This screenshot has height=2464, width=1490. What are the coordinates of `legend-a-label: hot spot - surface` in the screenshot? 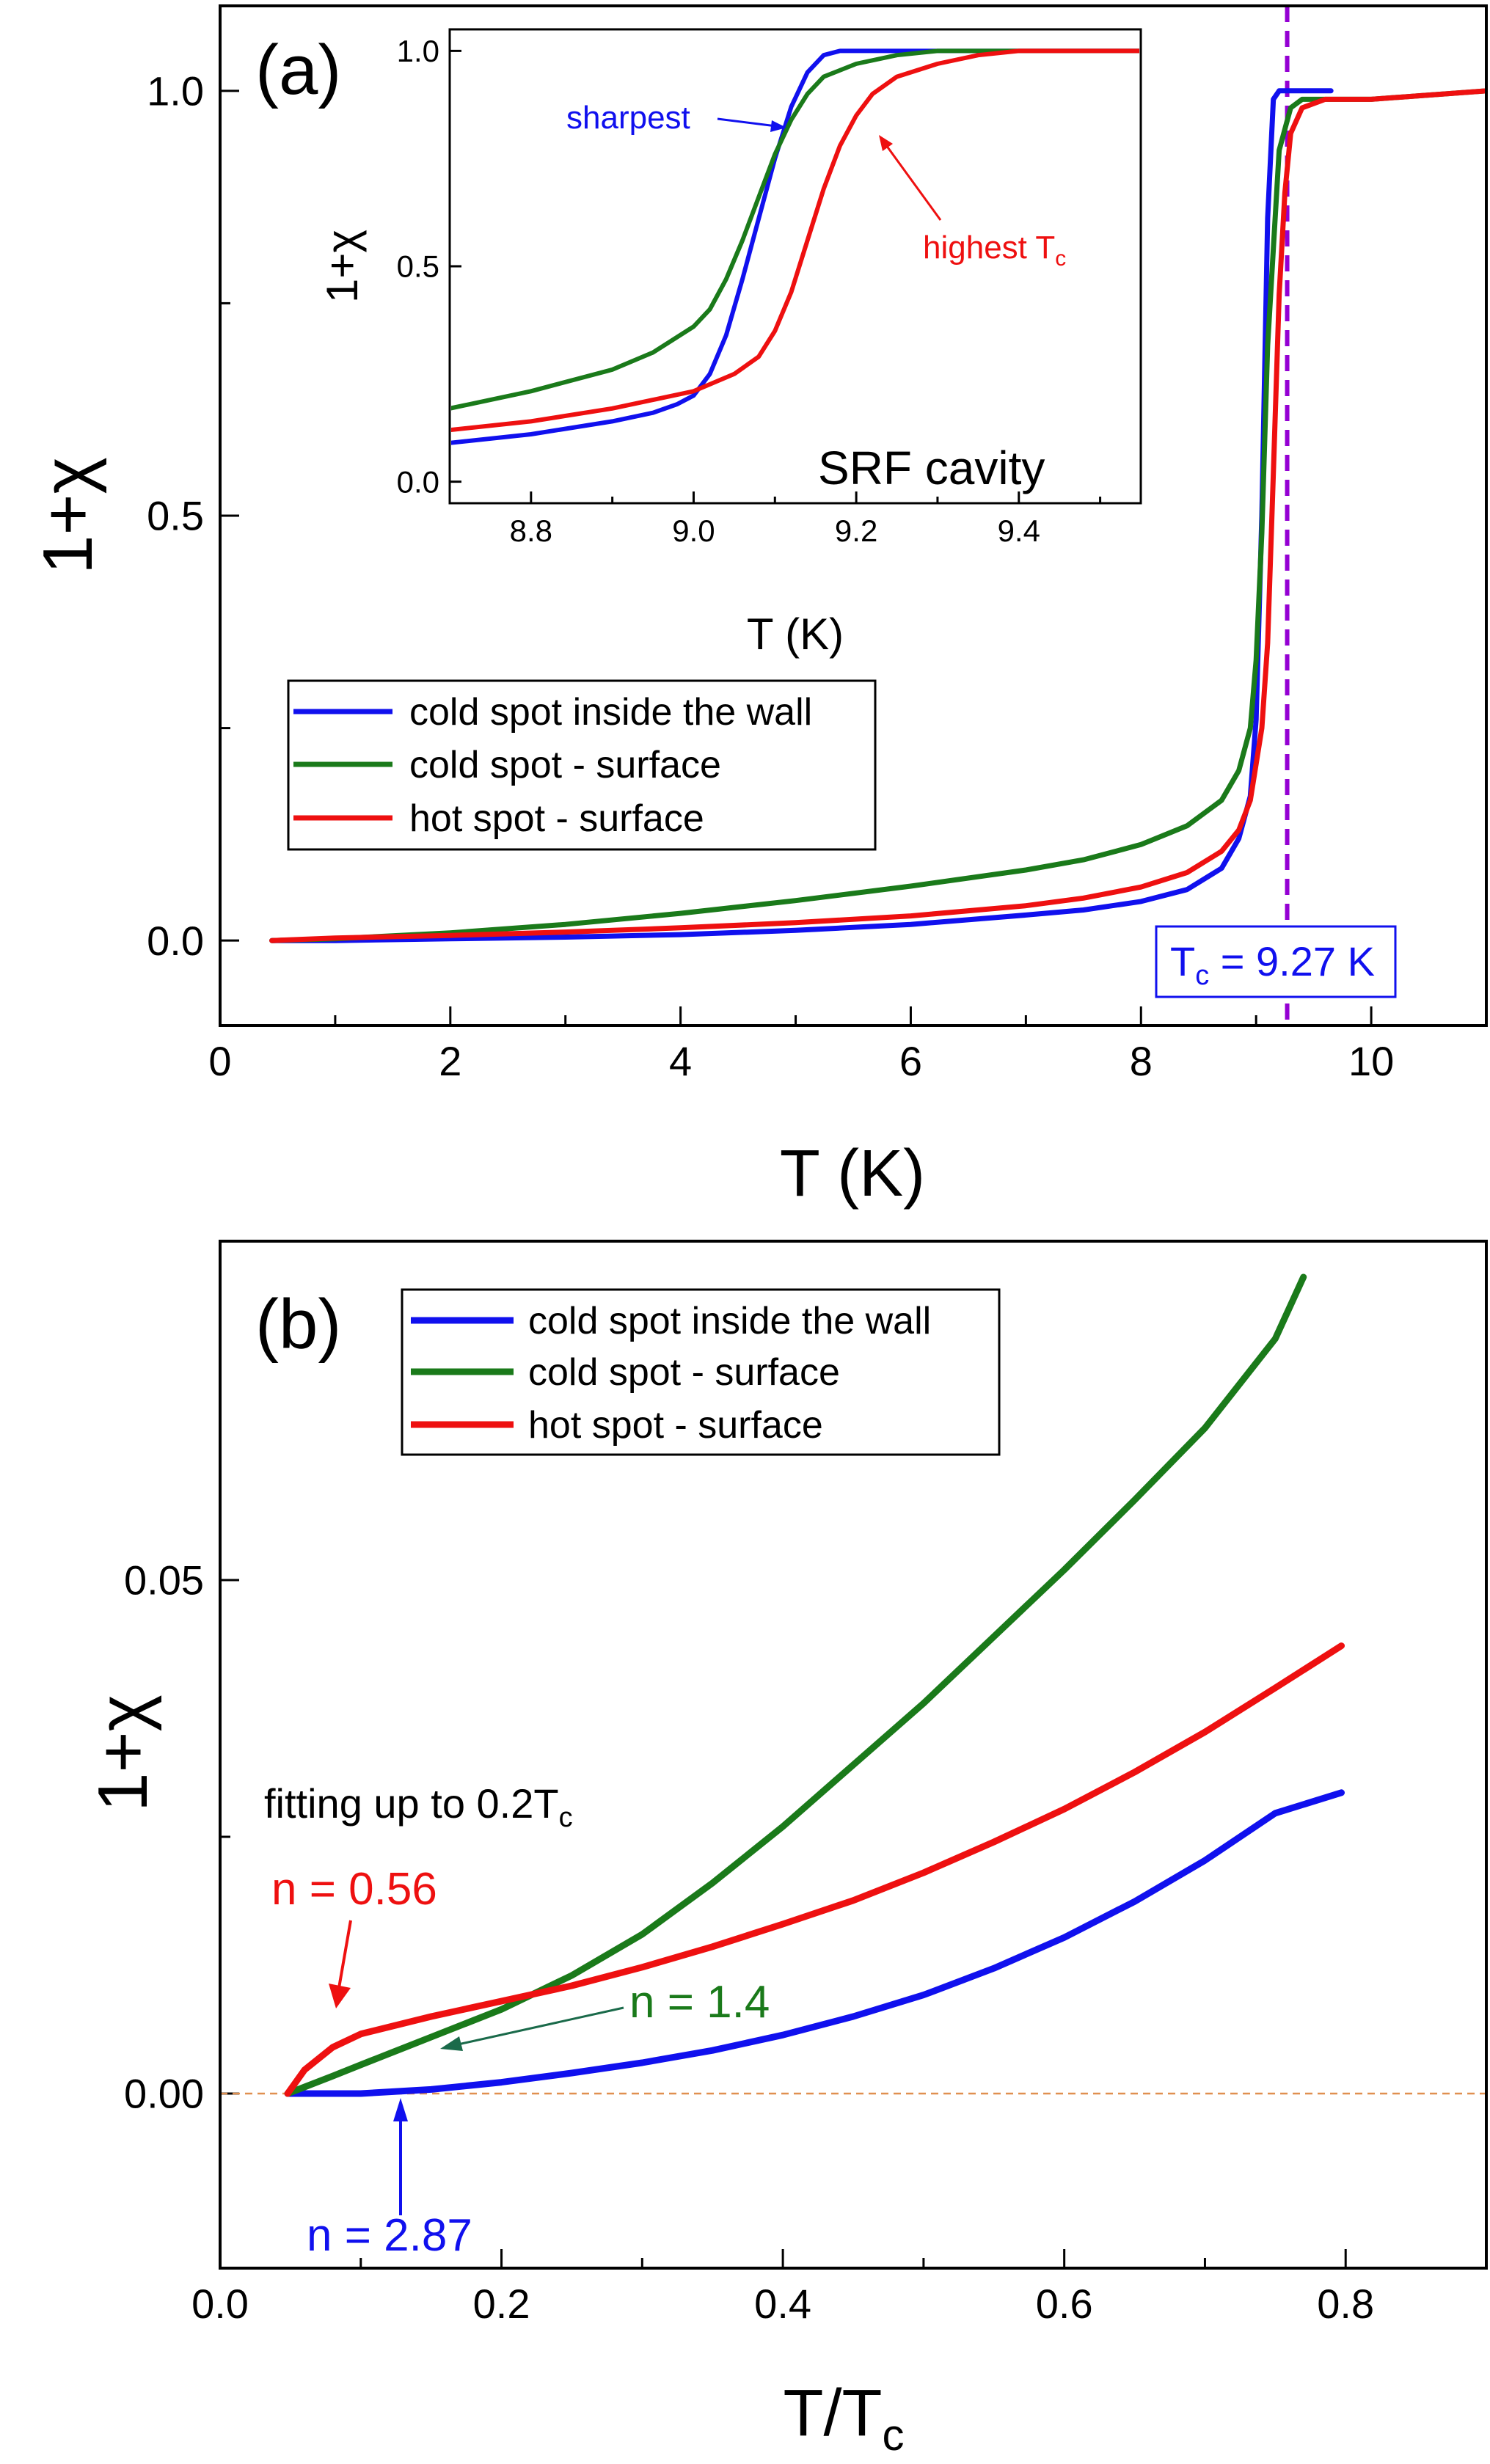 It's located at (556, 818).